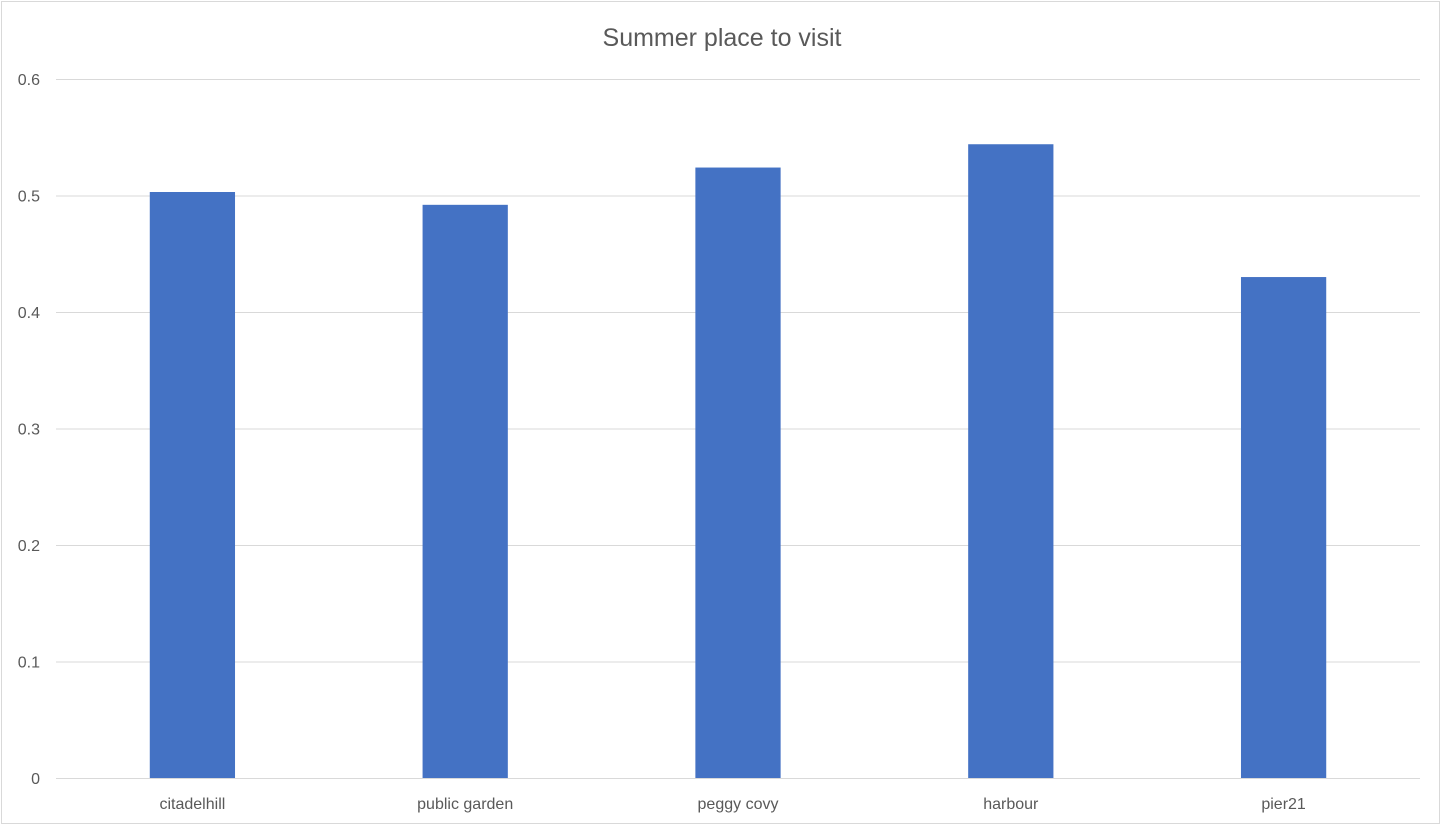 Image resolution: width=1443 pixels, height=827 pixels. Describe the element at coordinates (1283, 527) in the screenshot. I see `bar-pier21` at that location.